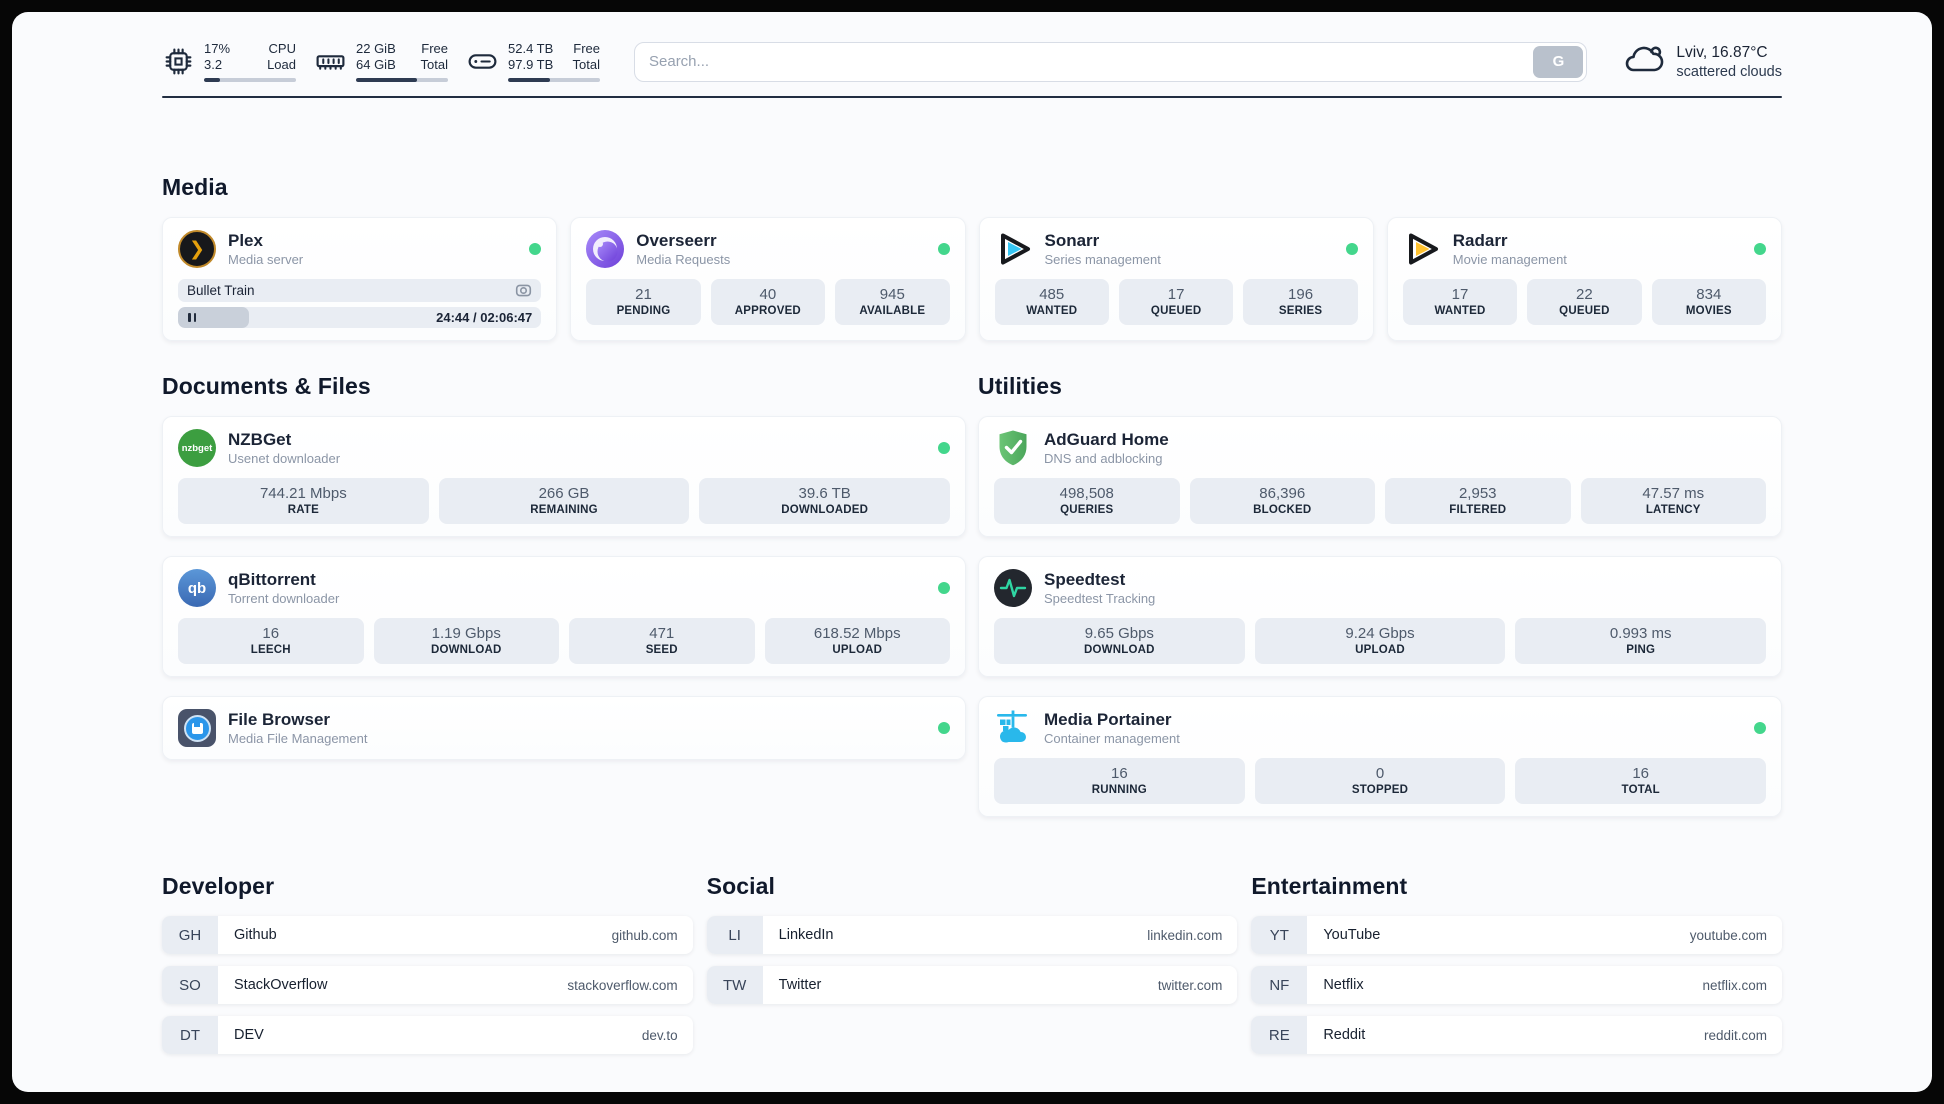 The image size is (1944, 1104). I want to click on stat-wanted: 17 WANTED, so click(1460, 302).